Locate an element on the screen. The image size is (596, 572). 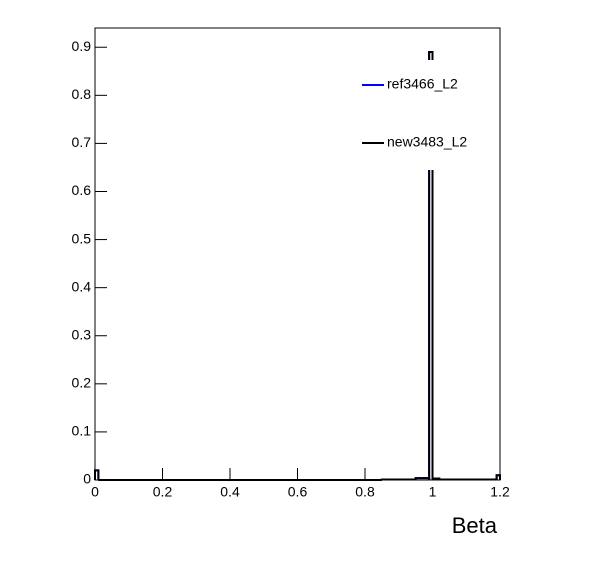
y-tick-label: 0.9 is located at coordinates (82, 46).